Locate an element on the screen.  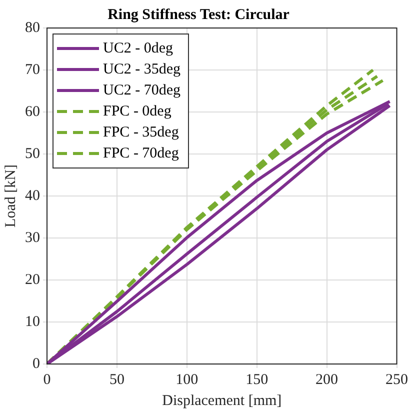
y-tick-label: 10 is located at coordinates (32, 322).